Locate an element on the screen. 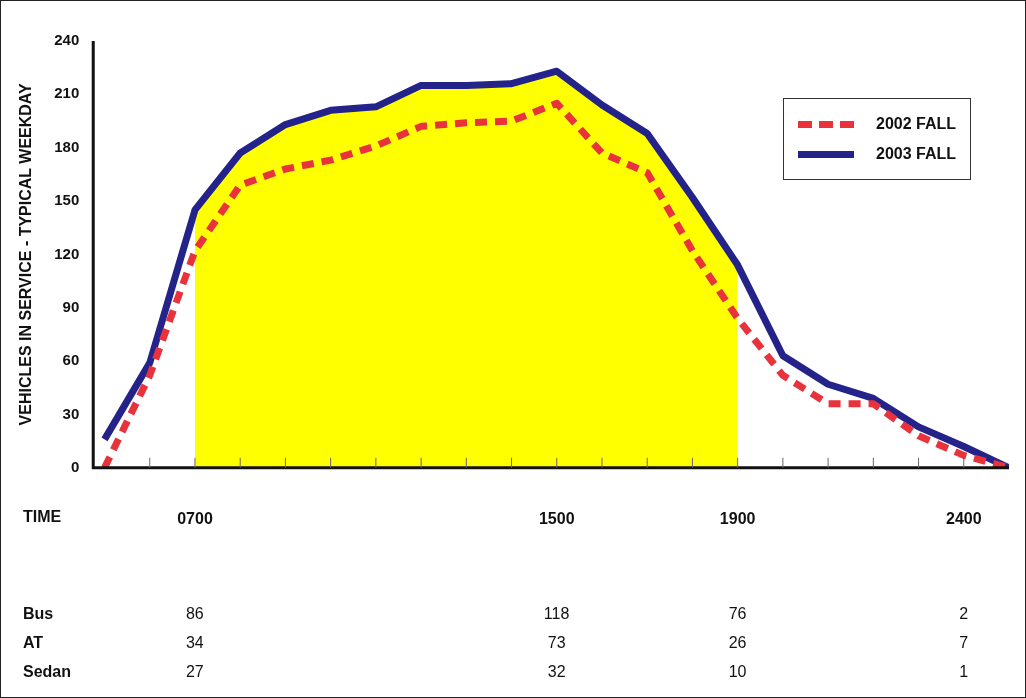 Image resolution: width=1026 pixels, height=698 pixels. text: 10 is located at coordinates (737, 672).